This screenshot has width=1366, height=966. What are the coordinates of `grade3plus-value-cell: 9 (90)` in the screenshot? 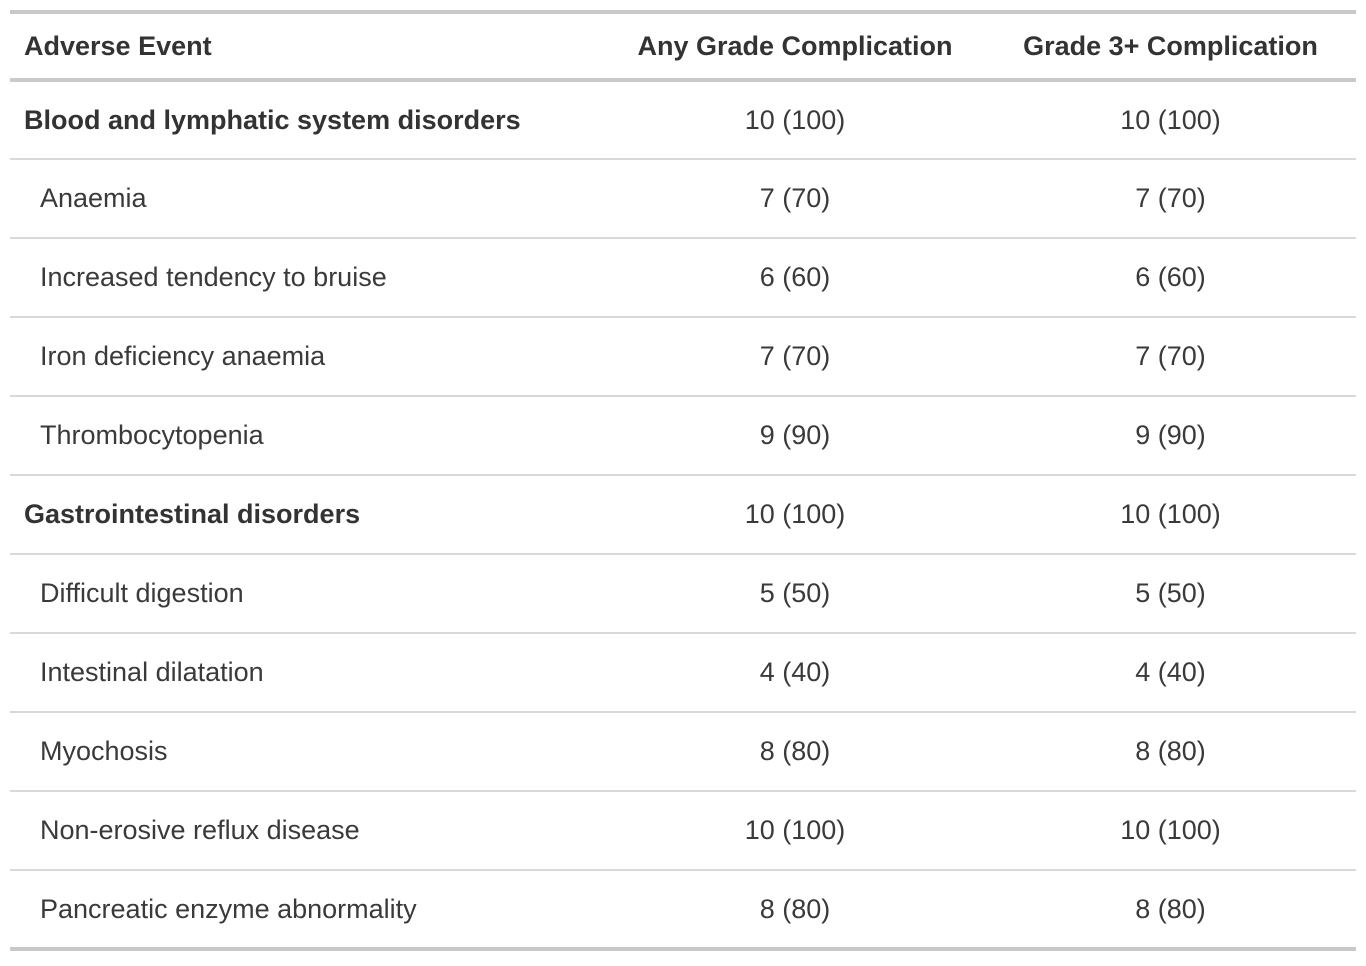 It's located at (1170, 435).